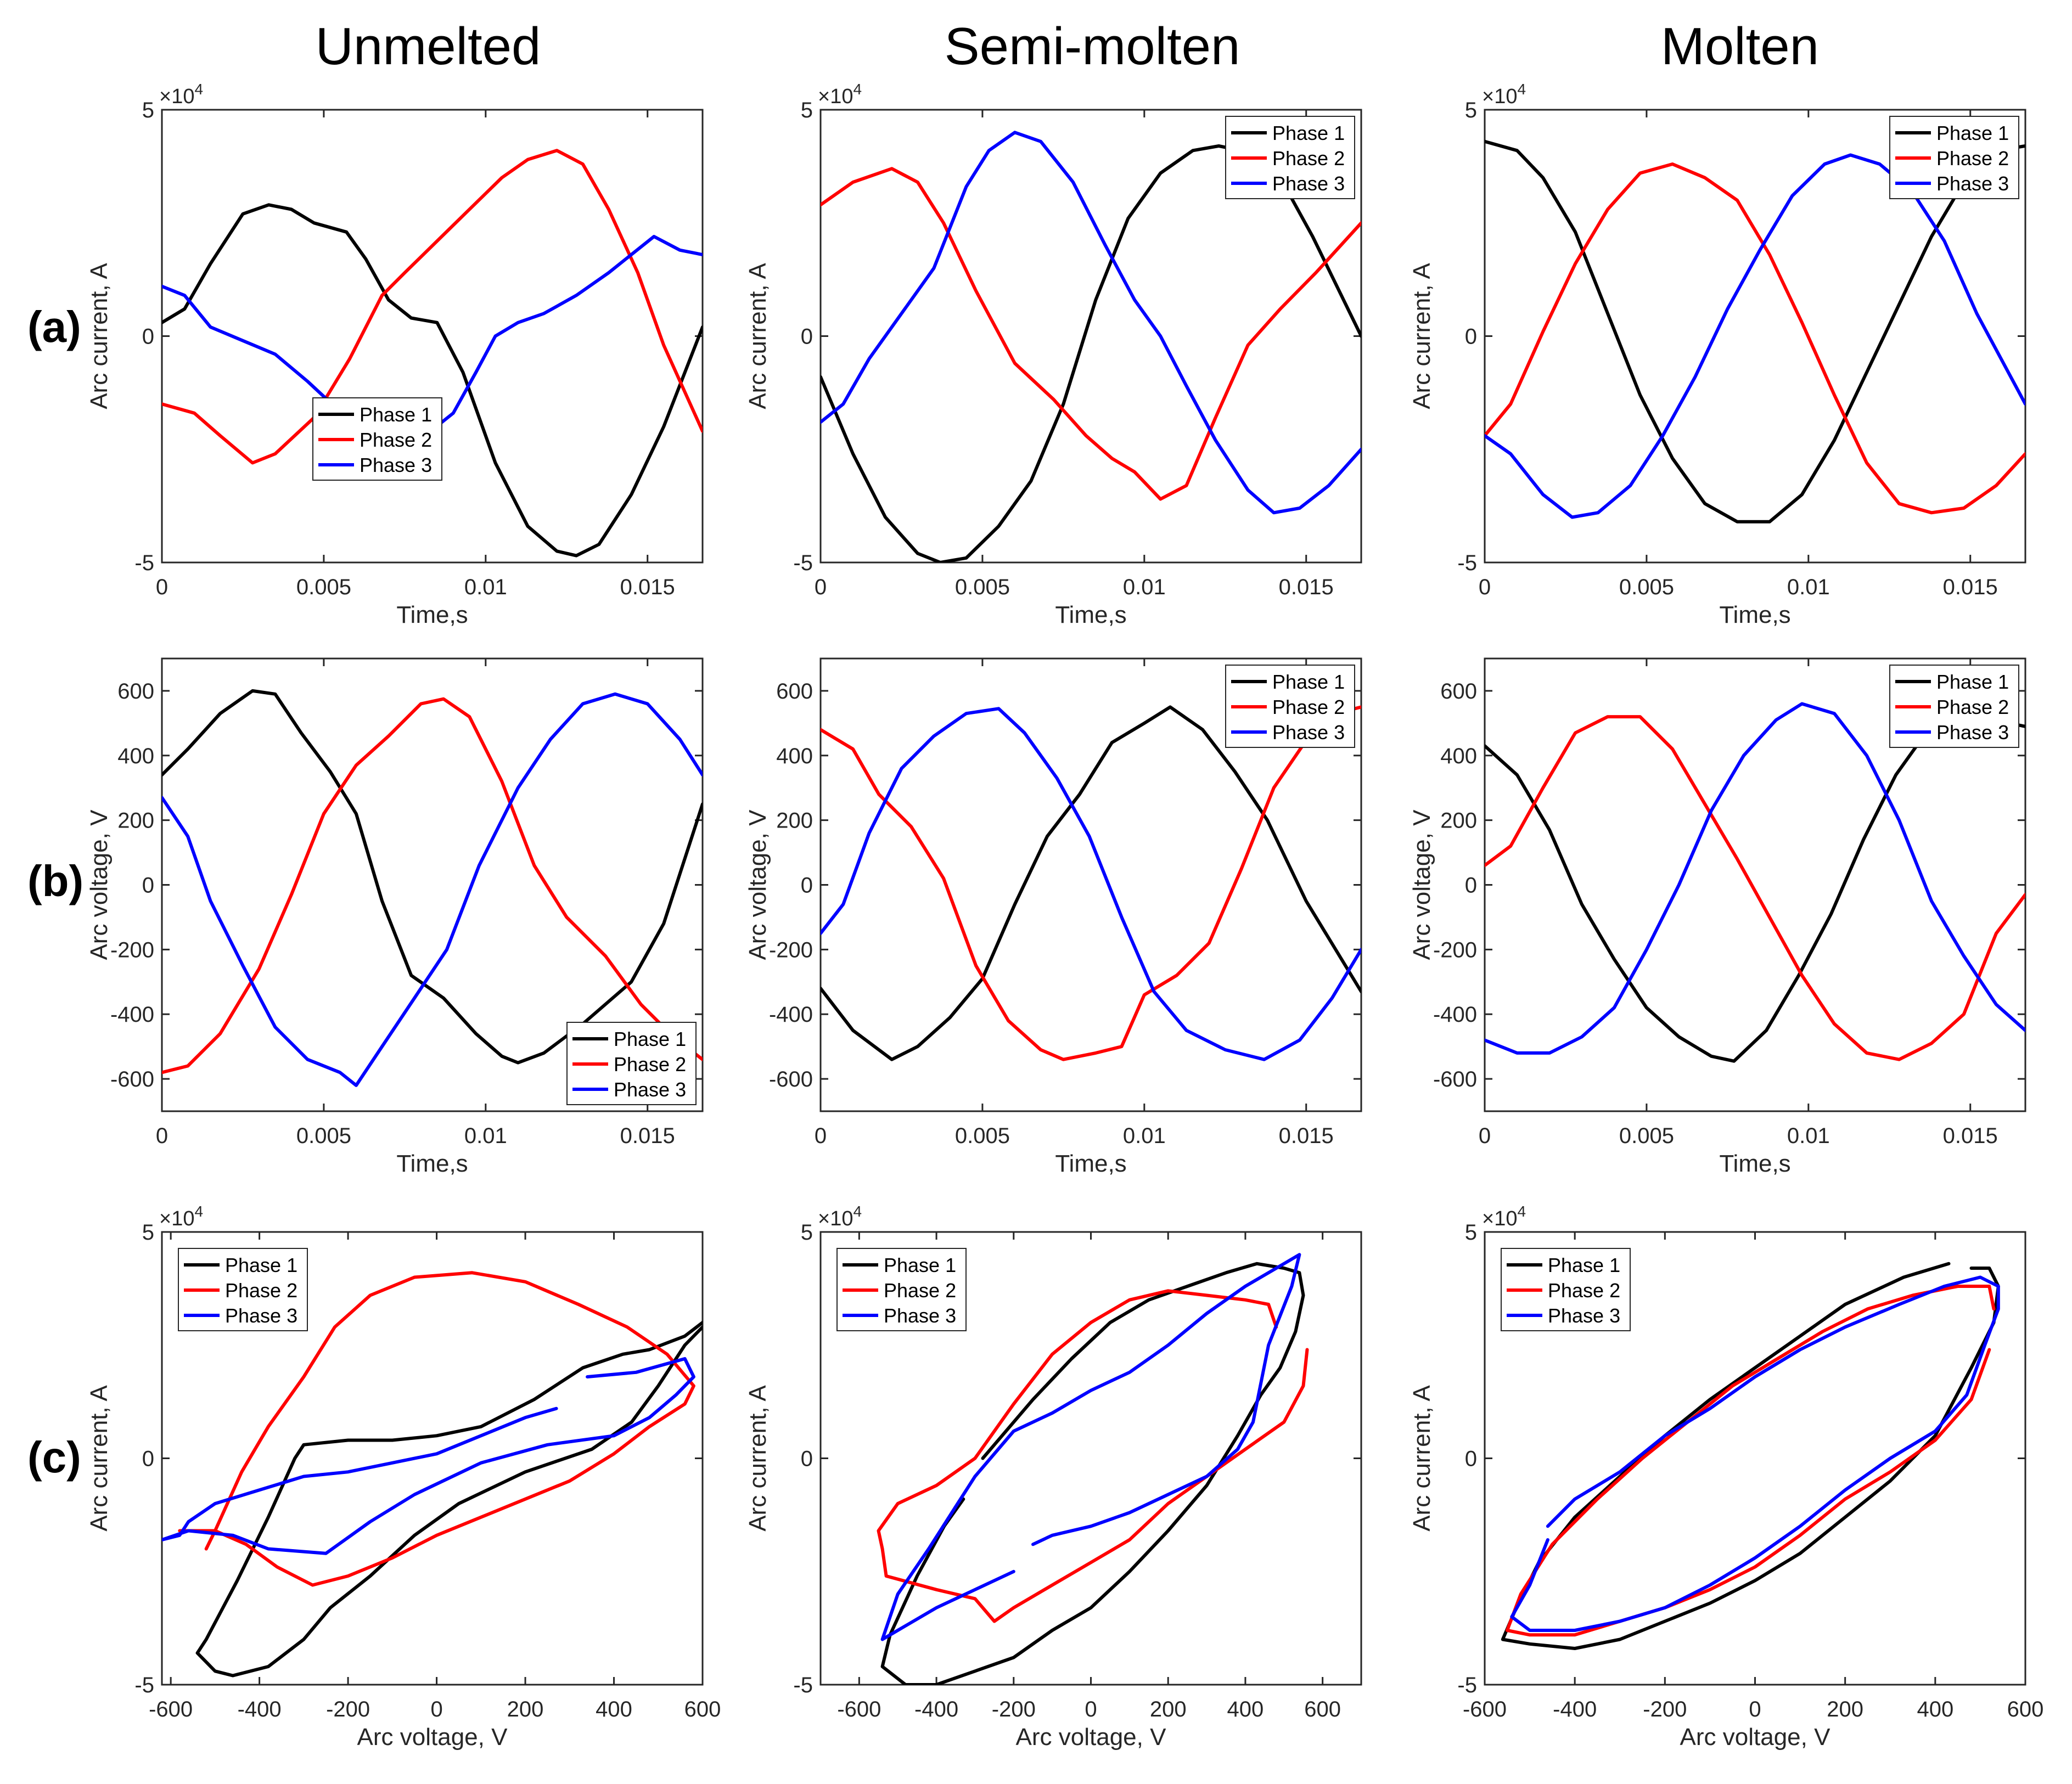  I want to click on x-axis-label: Arc voltage, V, so click(432, 1737).